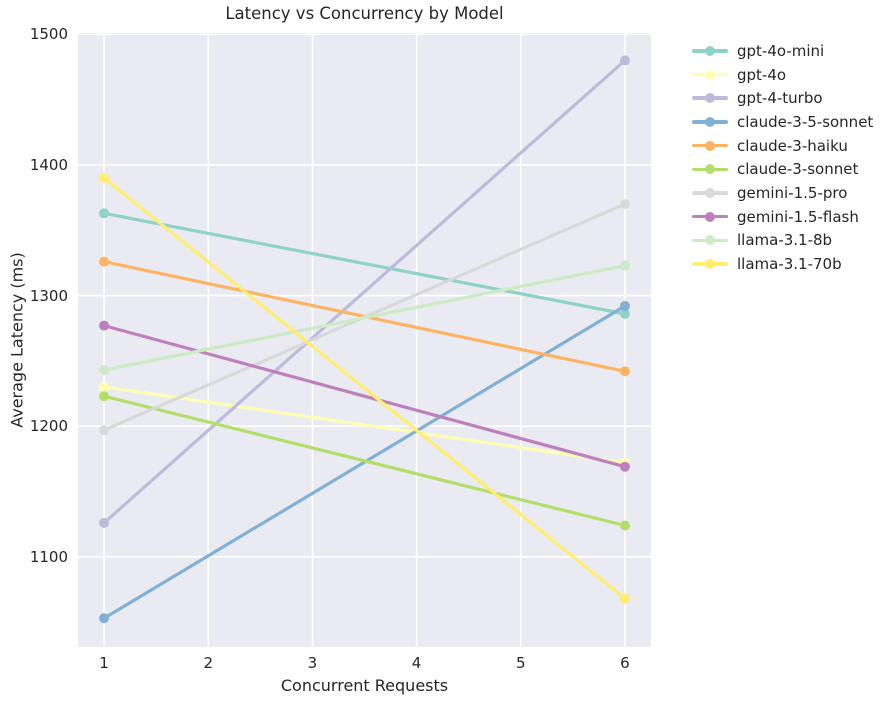 This screenshot has width=882, height=717. What do you see at coordinates (48, 34) in the screenshot?
I see `y-tick-1500: 1500` at bounding box center [48, 34].